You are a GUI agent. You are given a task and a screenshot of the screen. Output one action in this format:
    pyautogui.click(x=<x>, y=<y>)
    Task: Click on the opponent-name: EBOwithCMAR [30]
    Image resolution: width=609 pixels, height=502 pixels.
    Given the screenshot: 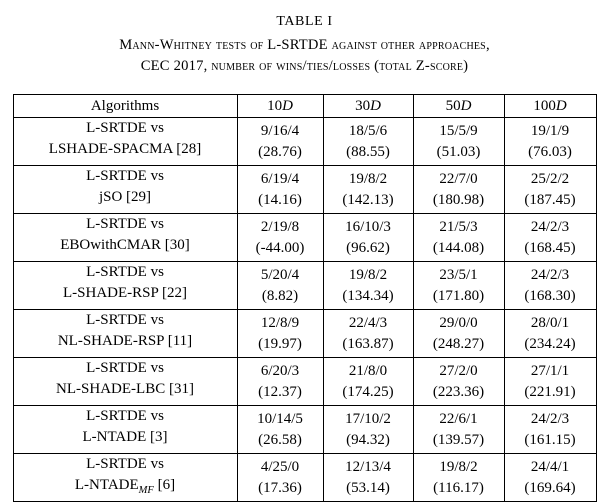 What is the action you would take?
    pyautogui.click(x=125, y=248)
    